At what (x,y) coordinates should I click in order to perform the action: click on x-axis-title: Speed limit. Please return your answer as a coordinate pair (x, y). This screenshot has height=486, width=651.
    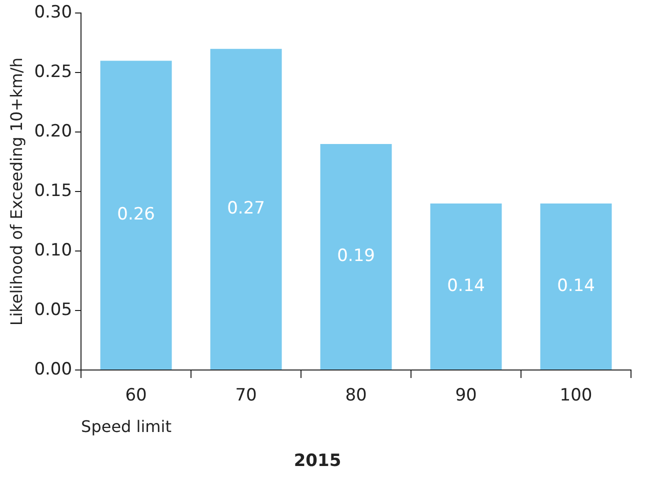
    Looking at the image, I should click on (126, 426).